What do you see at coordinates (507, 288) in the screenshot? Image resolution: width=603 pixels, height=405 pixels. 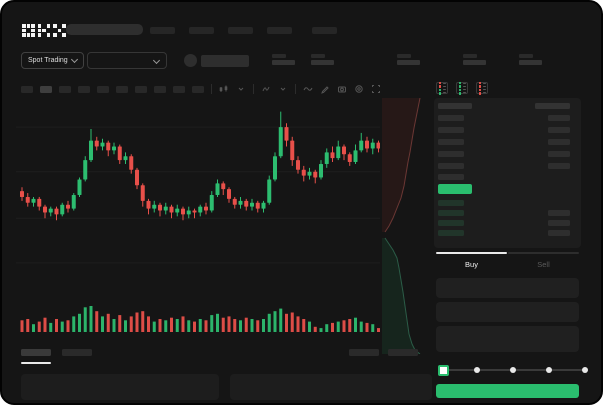 I see `price-field` at bounding box center [507, 288].